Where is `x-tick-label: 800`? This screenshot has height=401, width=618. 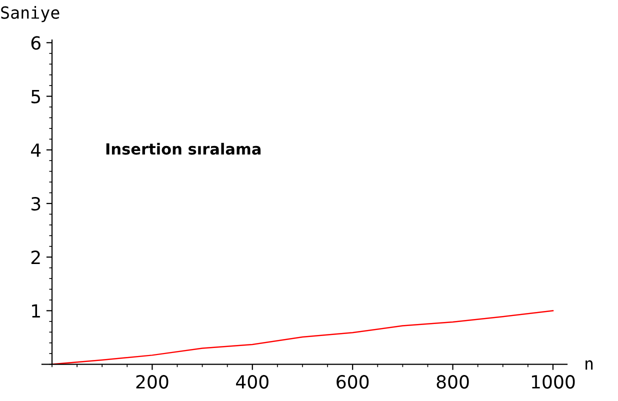
x-tick-label: 800 is located at coordinates (452, 382).